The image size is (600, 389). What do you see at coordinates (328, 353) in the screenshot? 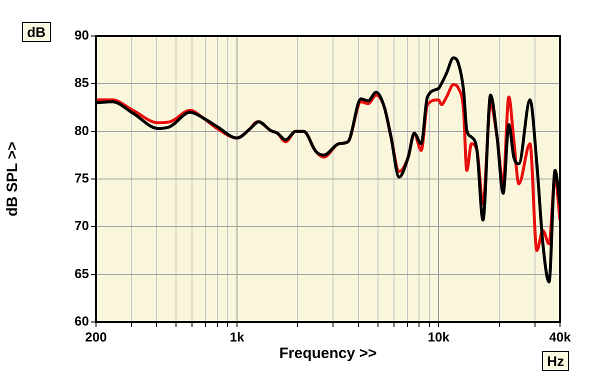
I see `x-axis-title: Frequency >>` at bounding box center [328, 353].